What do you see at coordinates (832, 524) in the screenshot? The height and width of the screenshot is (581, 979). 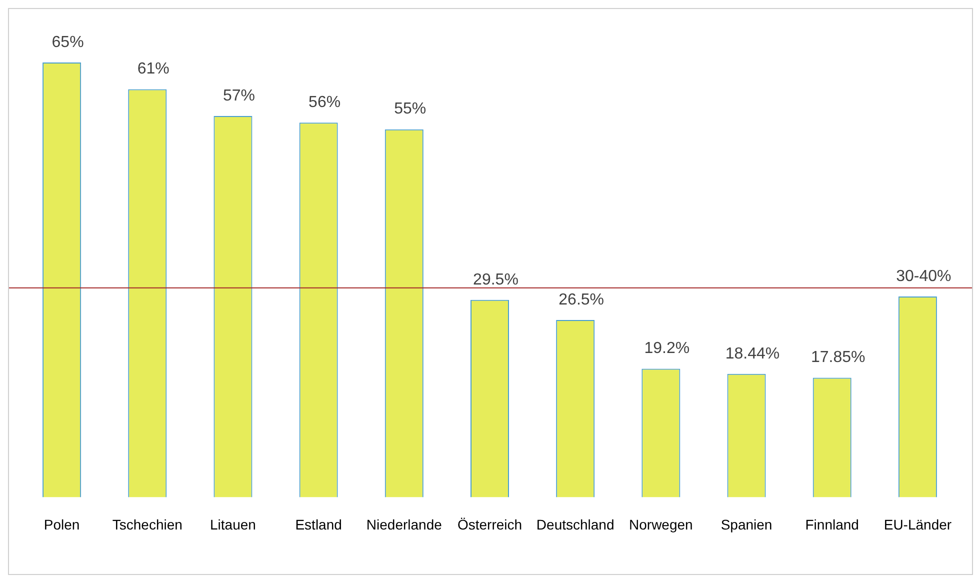 I see `x-tick-label: Finnland` at bounding box center [832, 524].